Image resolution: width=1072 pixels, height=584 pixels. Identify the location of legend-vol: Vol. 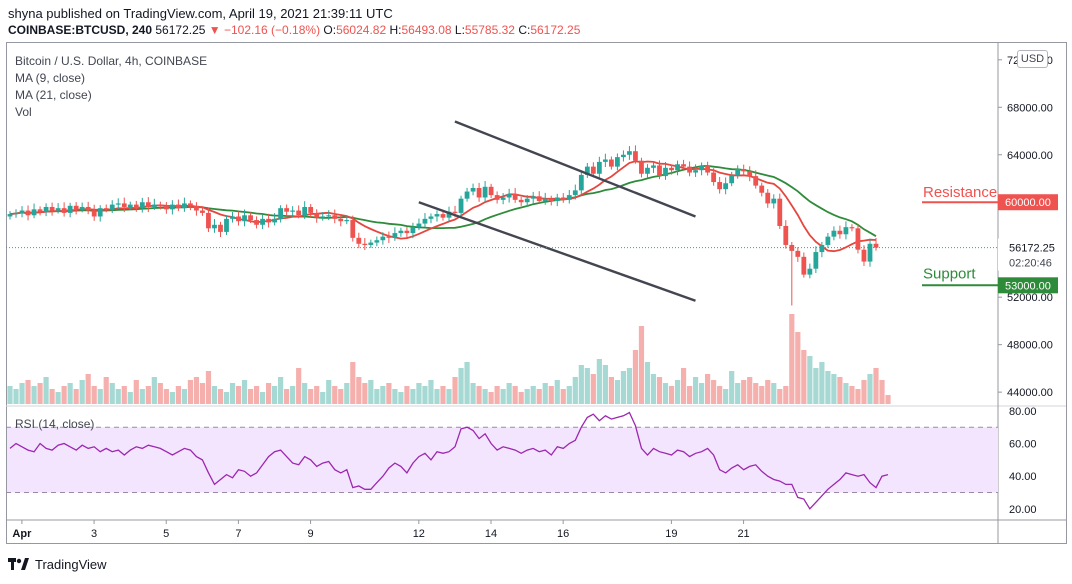
(23, 112).